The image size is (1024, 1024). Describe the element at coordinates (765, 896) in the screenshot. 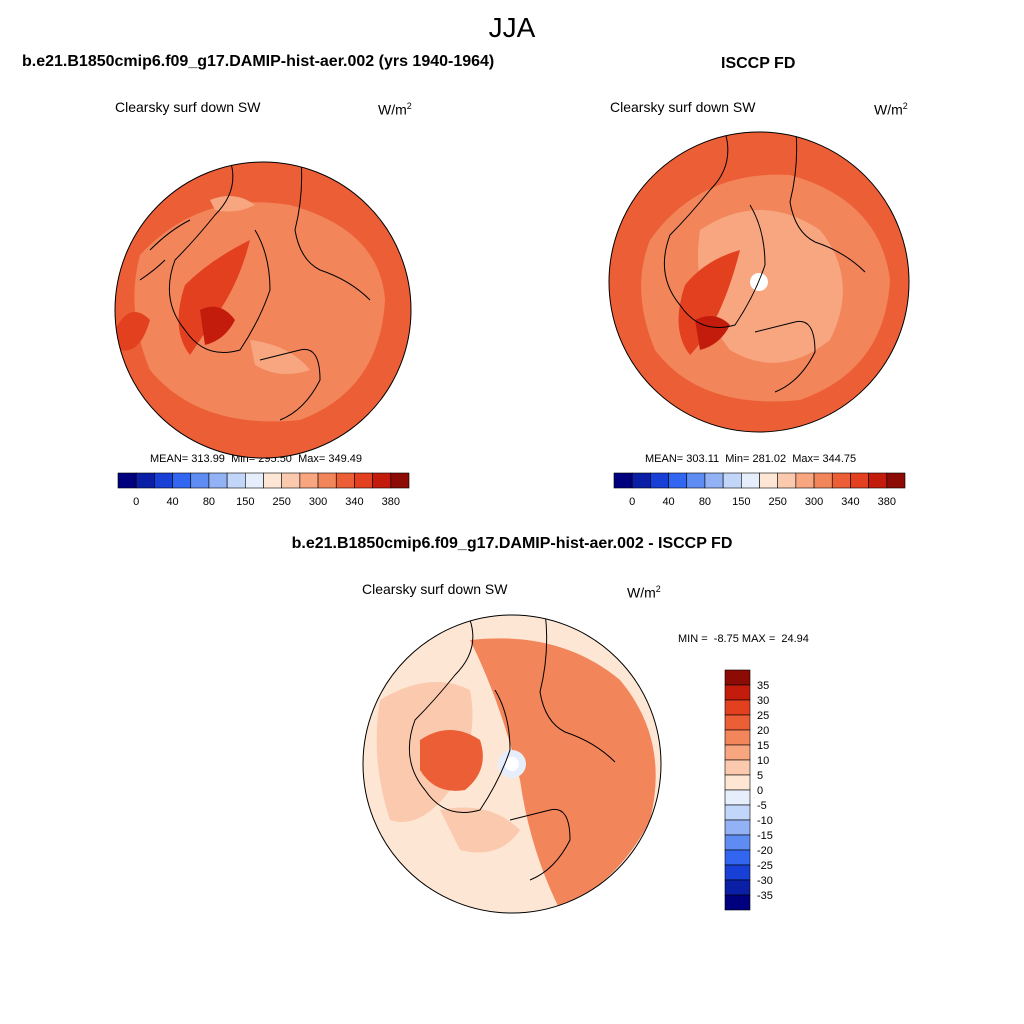

I see `colorbar-tick-label: -35` at that location.